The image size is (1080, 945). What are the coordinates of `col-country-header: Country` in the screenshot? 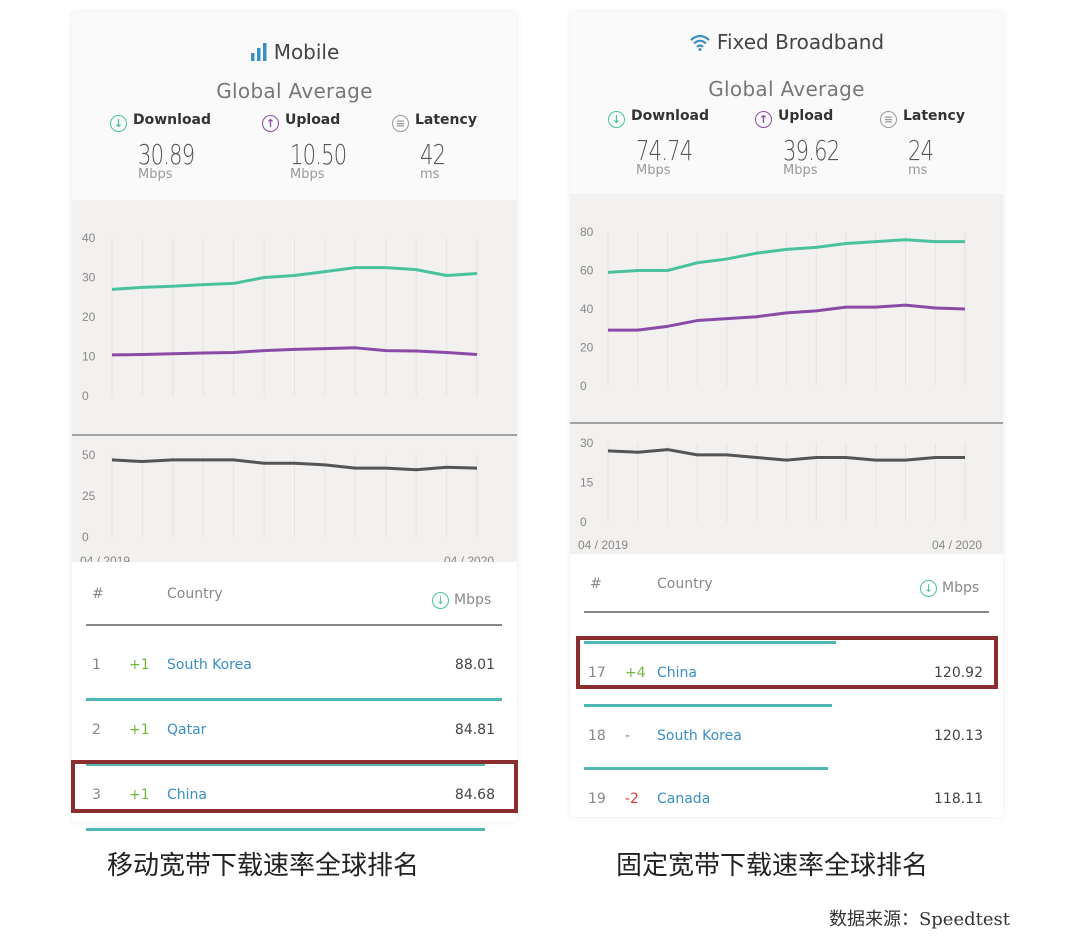 It's located at (685, 584).